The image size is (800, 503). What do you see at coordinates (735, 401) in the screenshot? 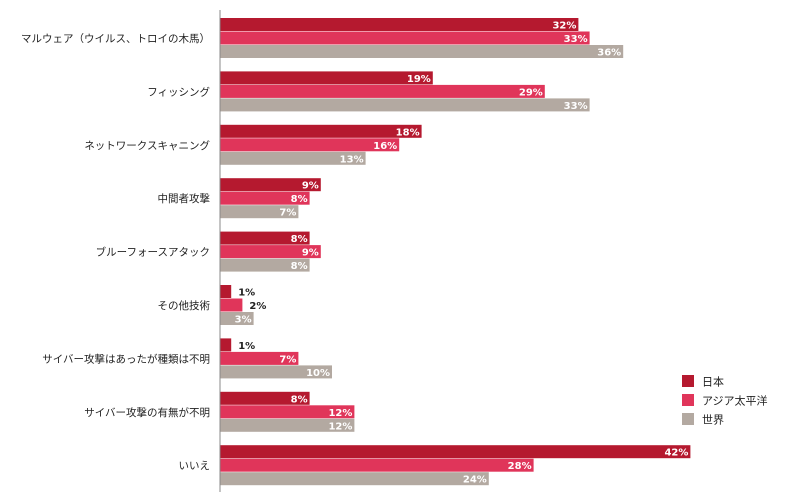
I see `legend-label: アジア太平洋` at bounding box center [735, 401].